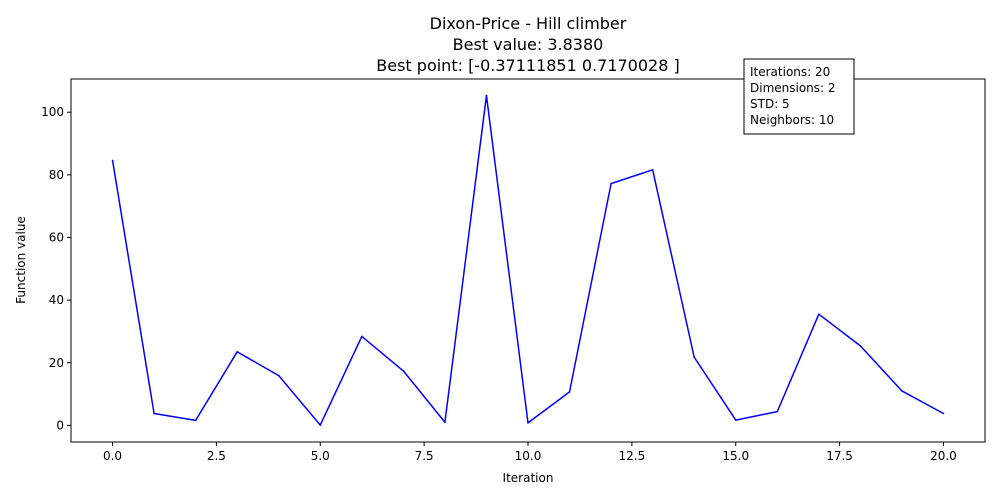 The width and height of the screenshot is (1000, 500). Describe the element at coordinates (216, 456) in the screenshot. I see `x-tick-label: 2.5` at that location.